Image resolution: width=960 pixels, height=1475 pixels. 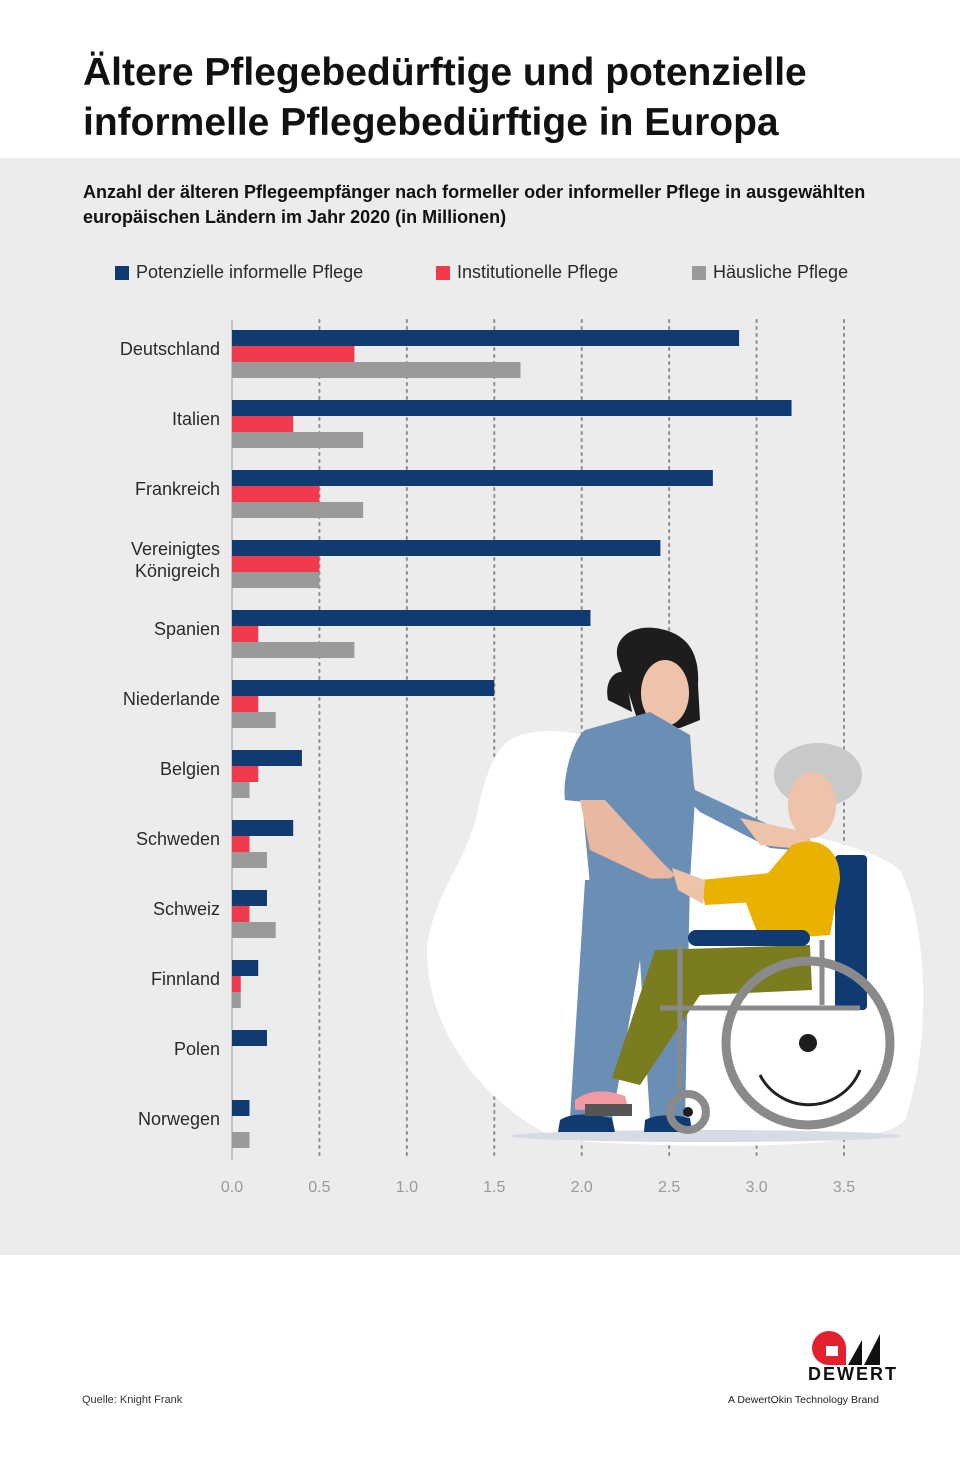 I want to click on category-label: Schweiz, so click(x=186, y=909).